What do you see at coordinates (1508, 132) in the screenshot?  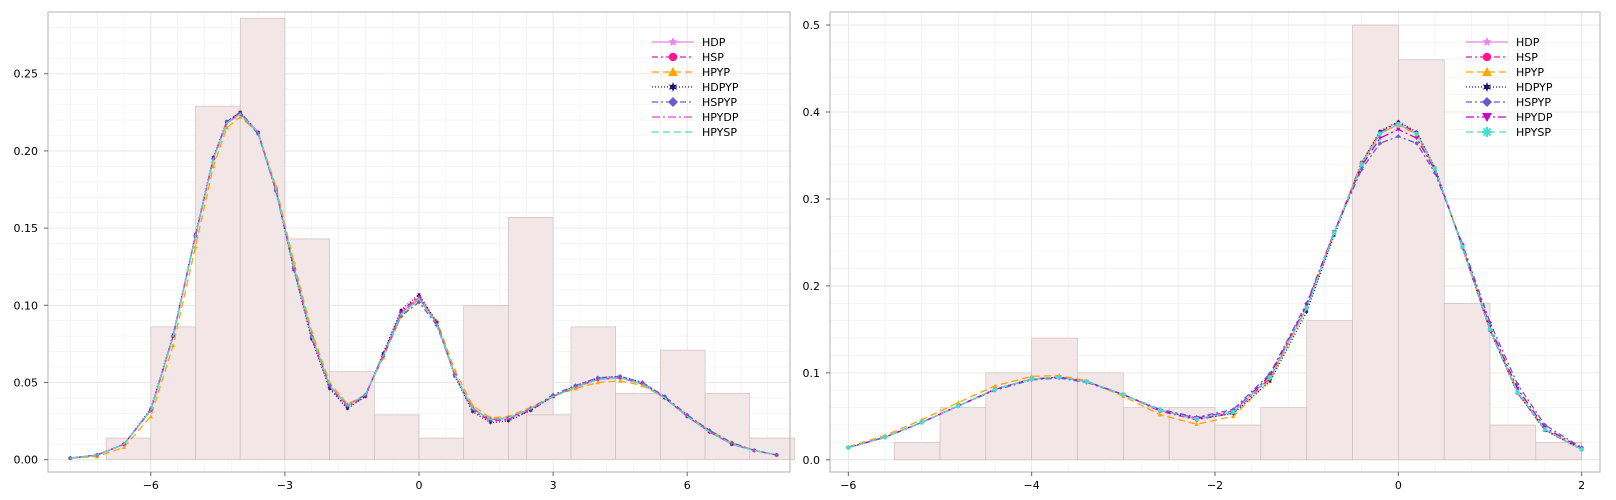 I see `legend-item-hpysp: HPYSP` at bounding box center [1508, 132].